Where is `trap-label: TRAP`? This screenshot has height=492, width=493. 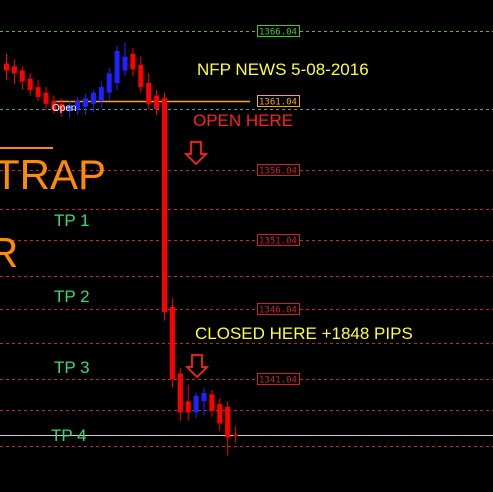
trap-label: TRAP is located at coordinates (53, 174).